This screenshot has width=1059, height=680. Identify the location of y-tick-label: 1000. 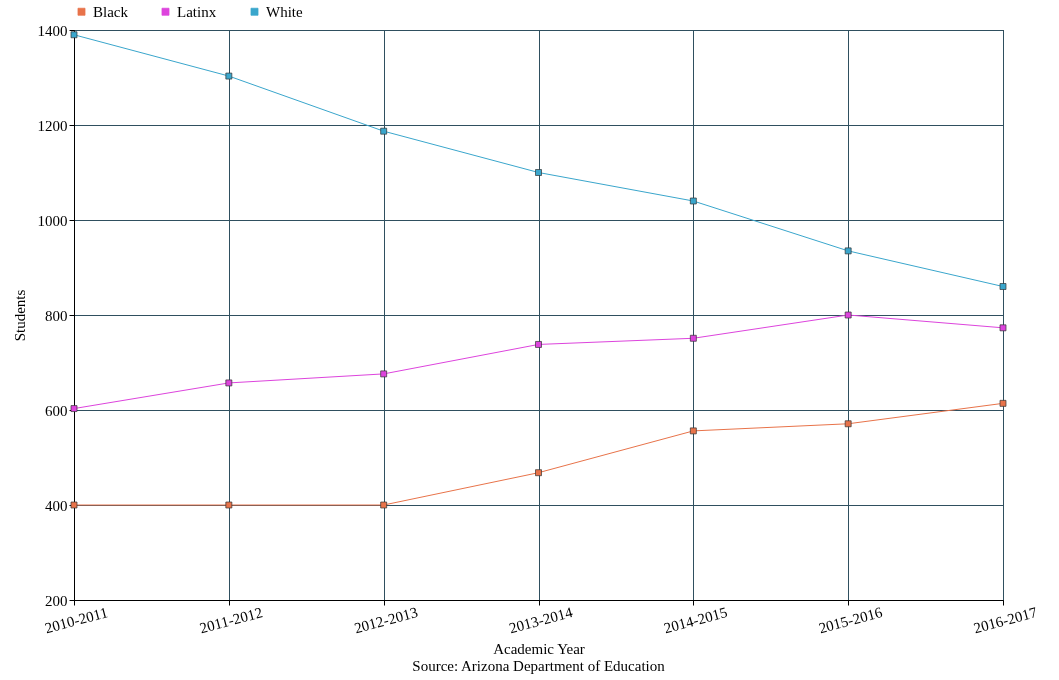
(52, 220).